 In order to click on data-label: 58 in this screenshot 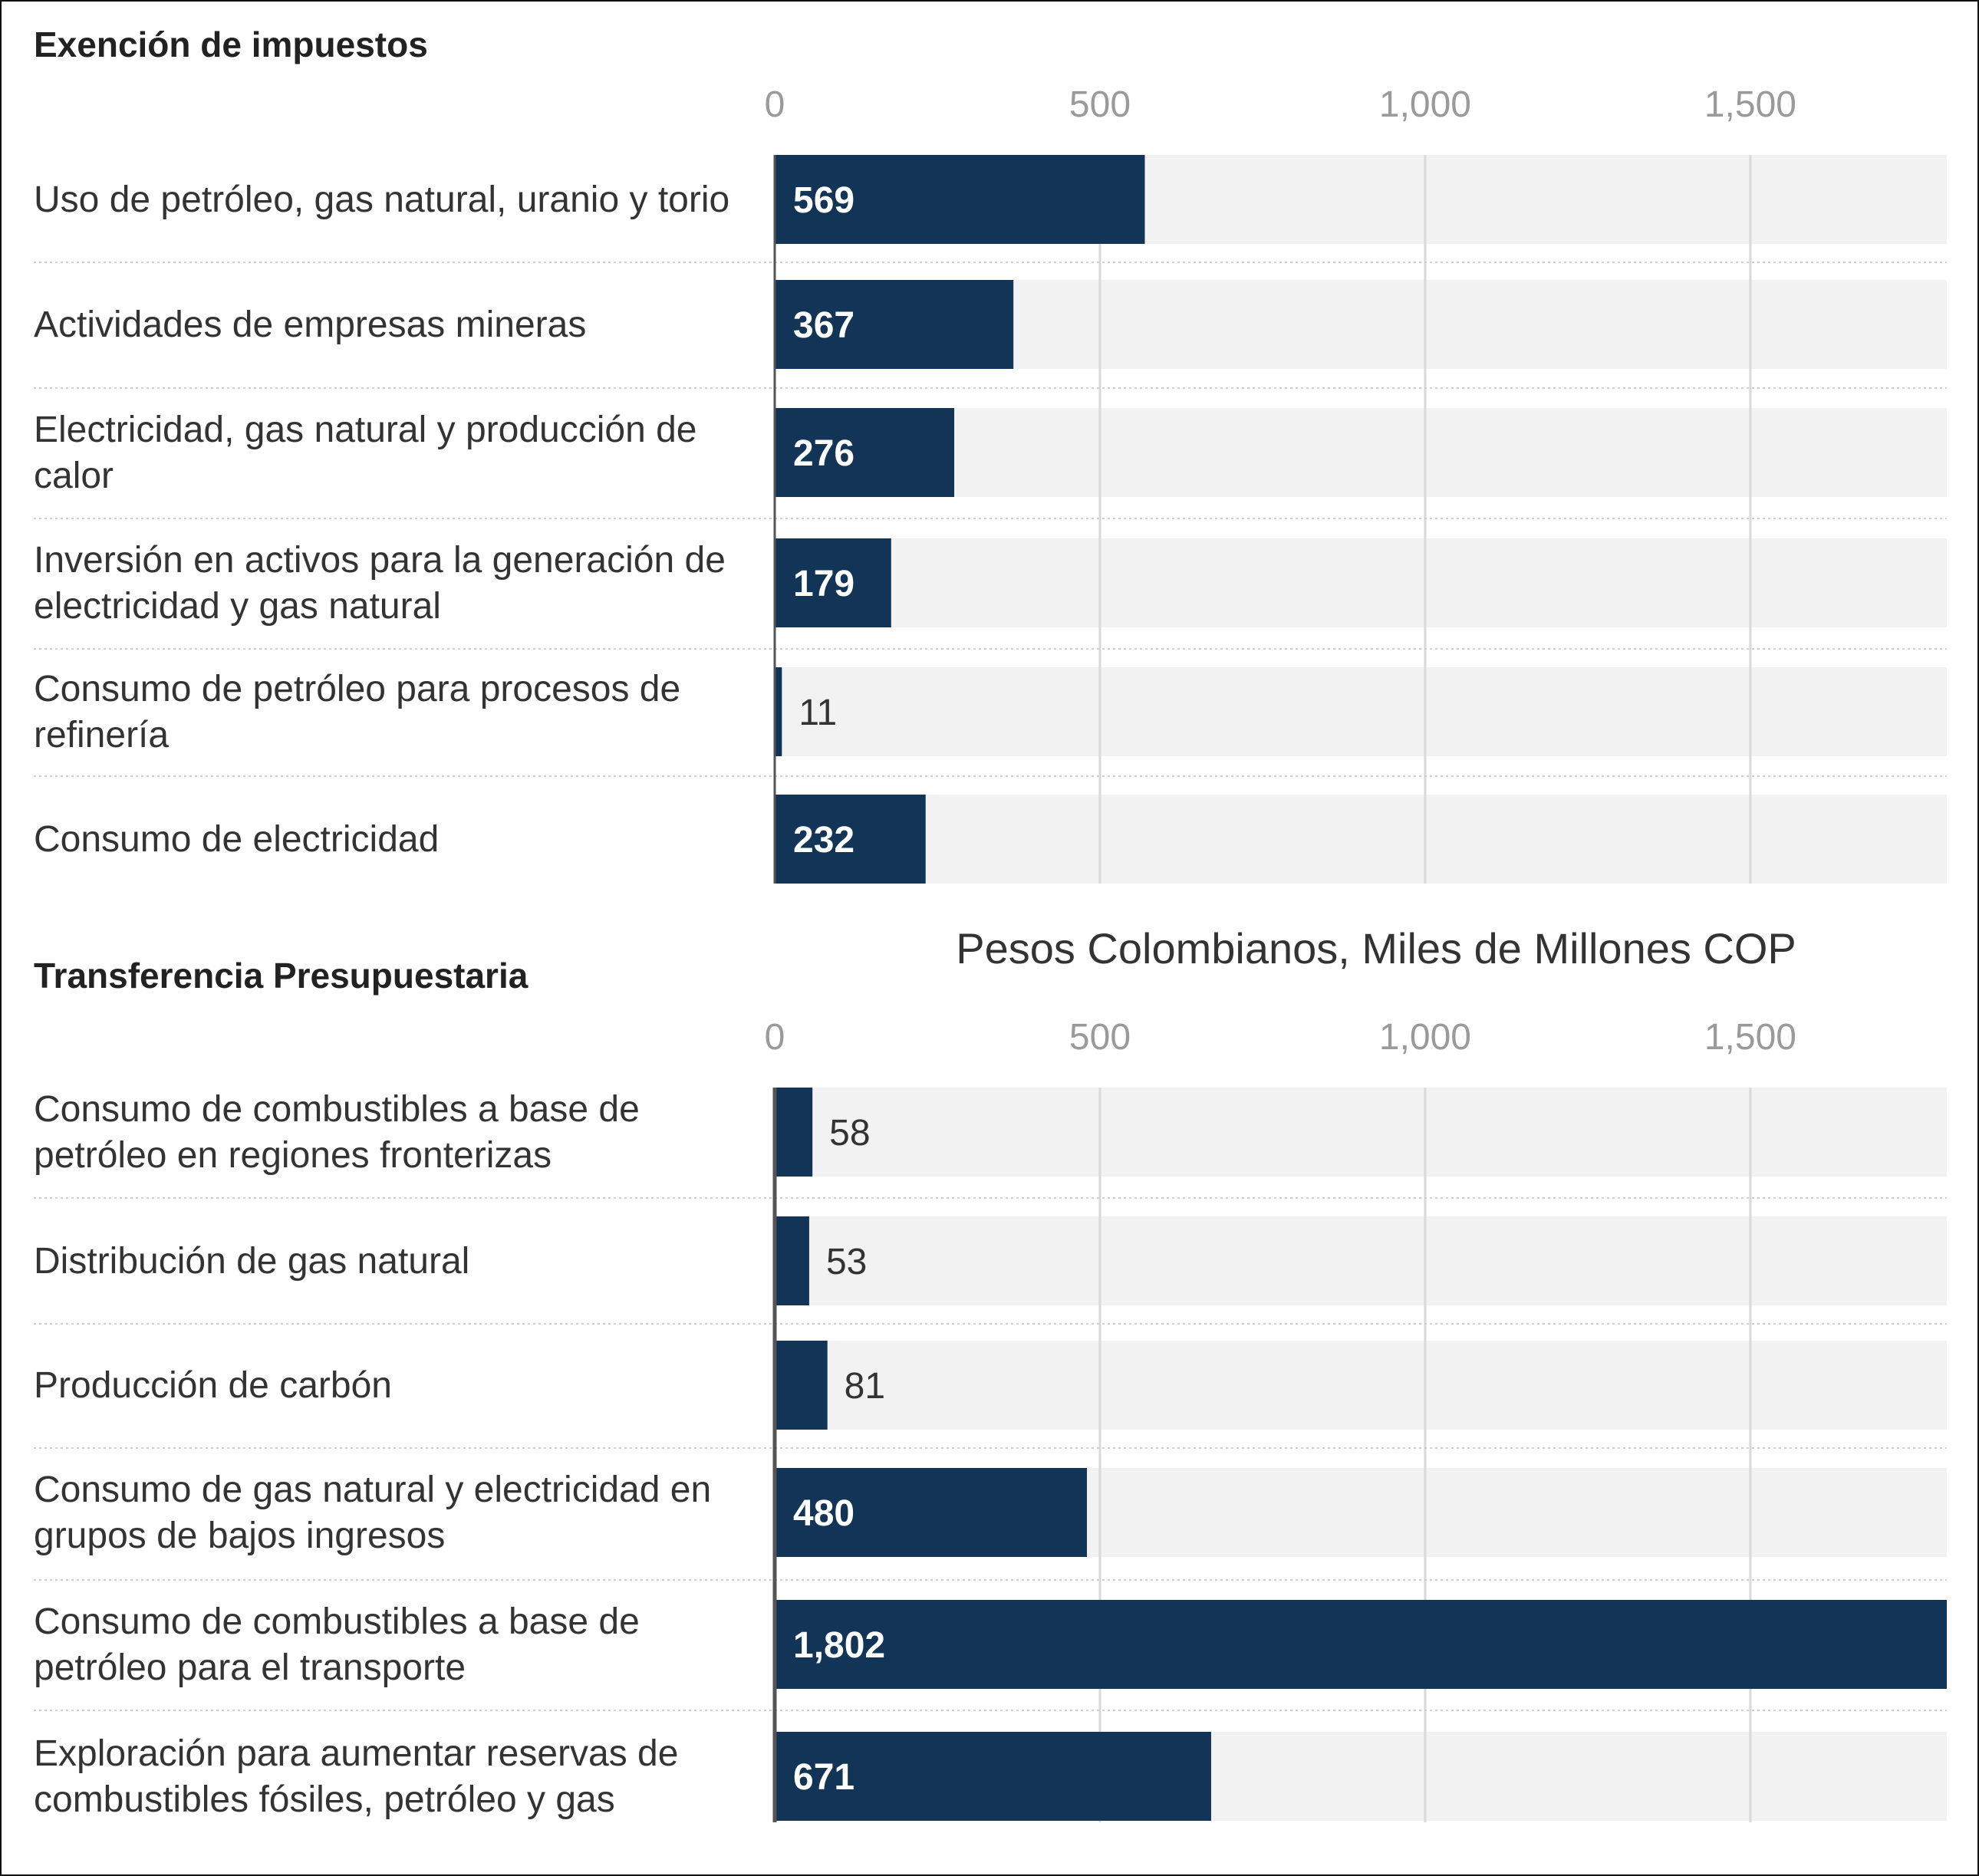, I will do `click(849, 1133)`.